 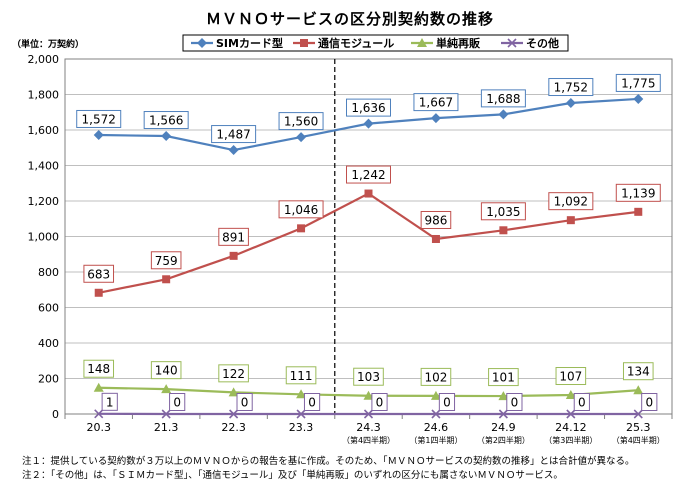 I want to click on data-label-module: 759, so click(x=166, y=261).